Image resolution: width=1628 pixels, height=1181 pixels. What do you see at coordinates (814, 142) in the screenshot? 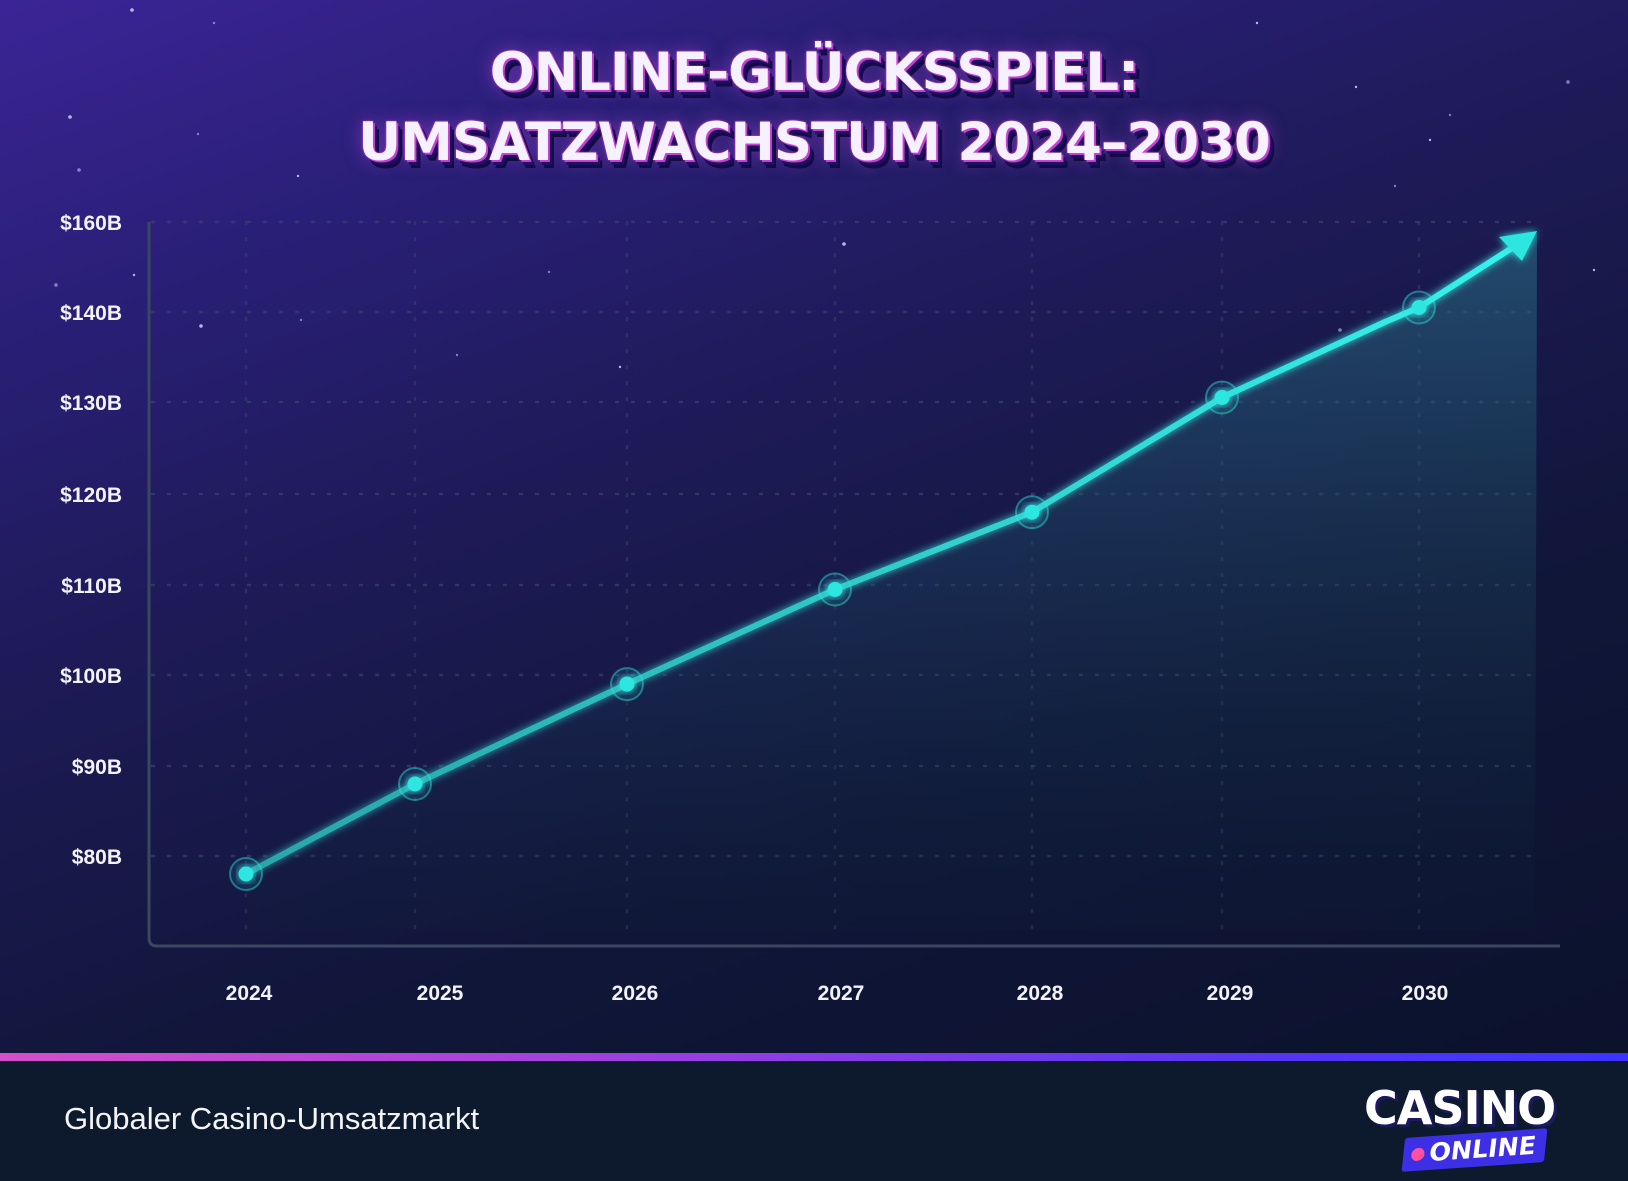
I see `chart-title-line-2: UMSATZWACHSTUM 2024–2030` at bounding box center [814, 142].